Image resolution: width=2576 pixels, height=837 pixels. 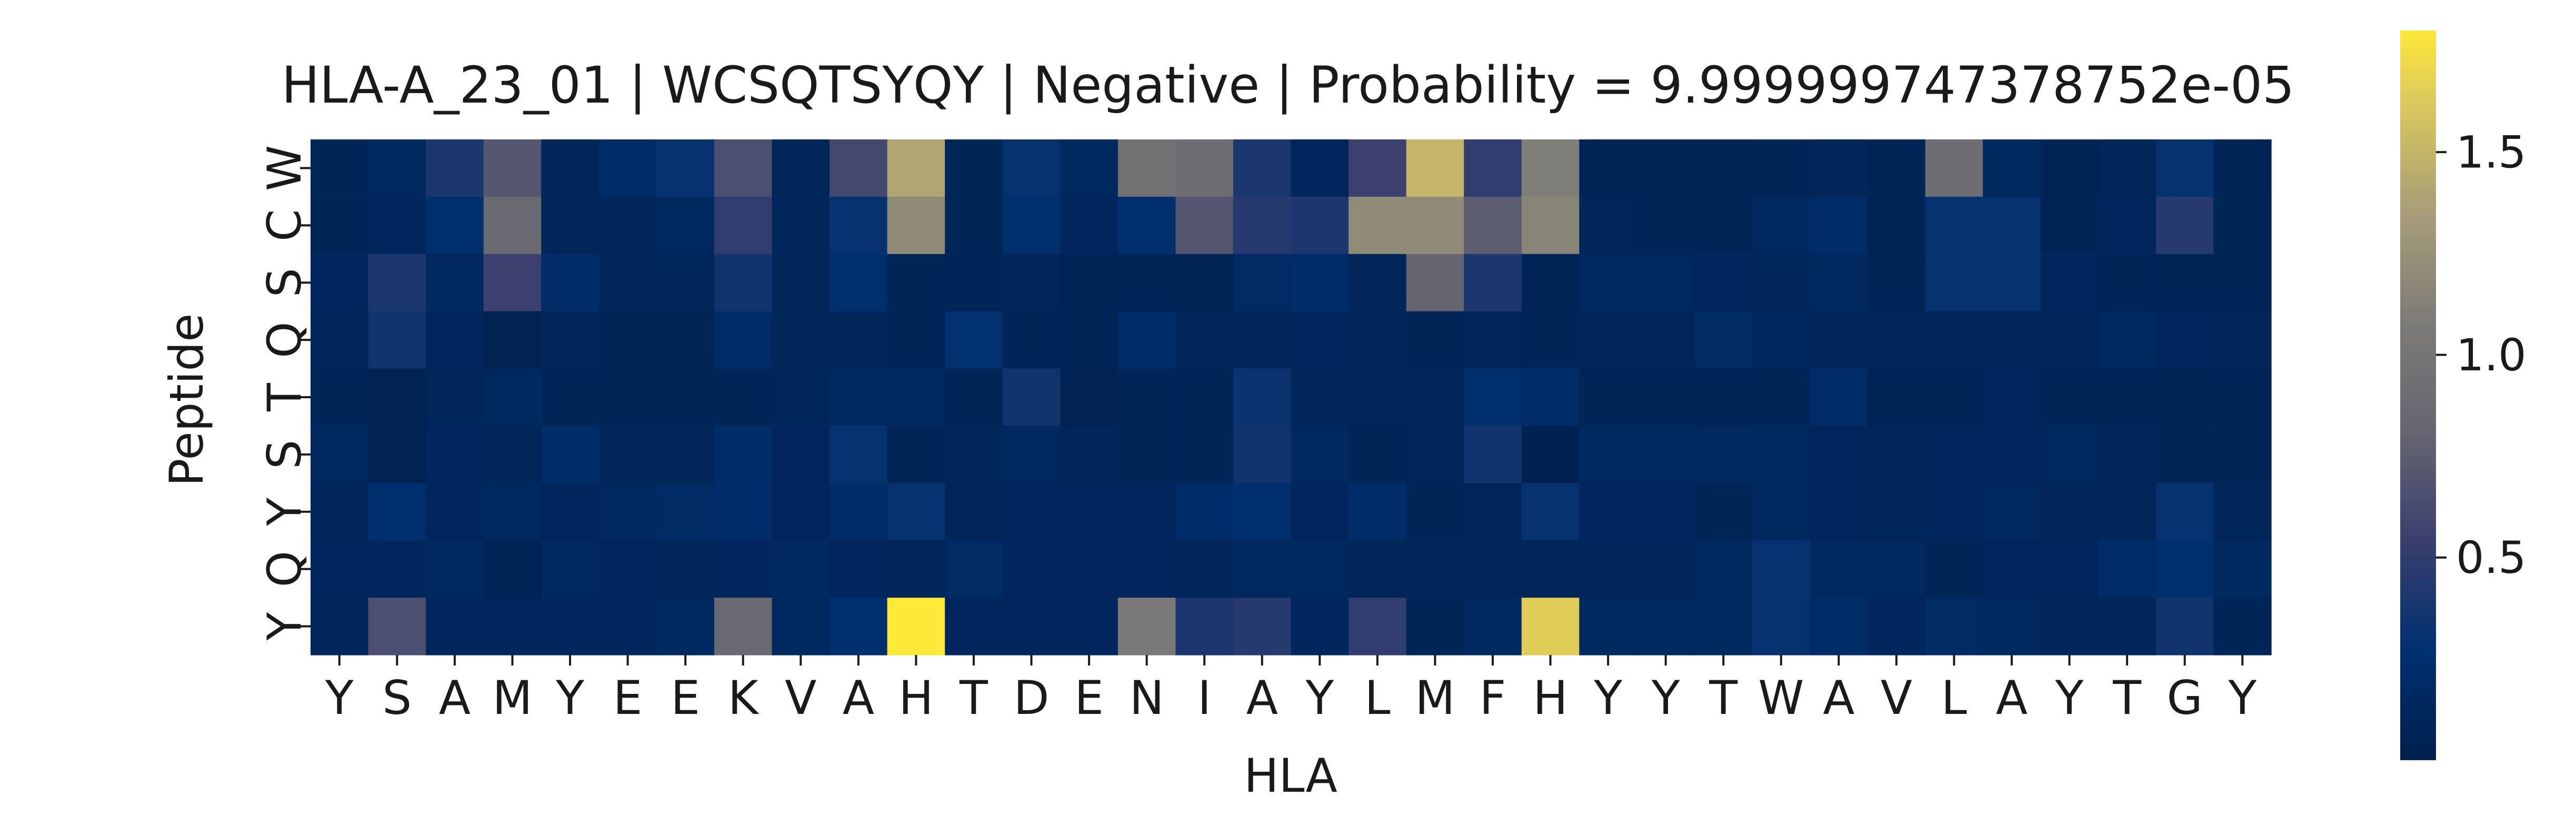 What do you see at coordinates (2491, 355) in the screenshot?
I see `colorbar-tick-label: 1.0` at bounding box center [2491, 355].